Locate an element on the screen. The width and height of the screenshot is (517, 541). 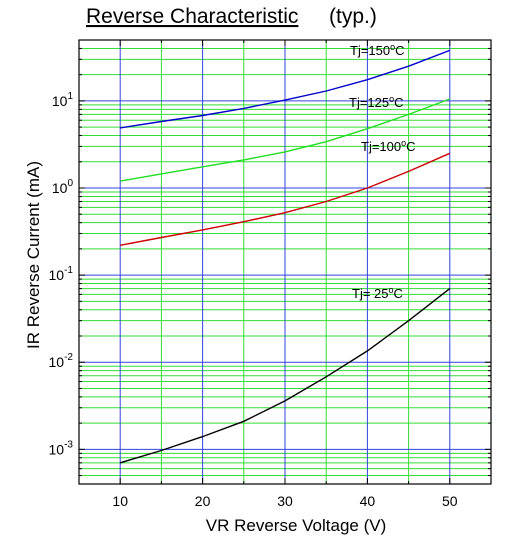
y-tick-label: 10⁻³ is located at coordinates (61, 448).